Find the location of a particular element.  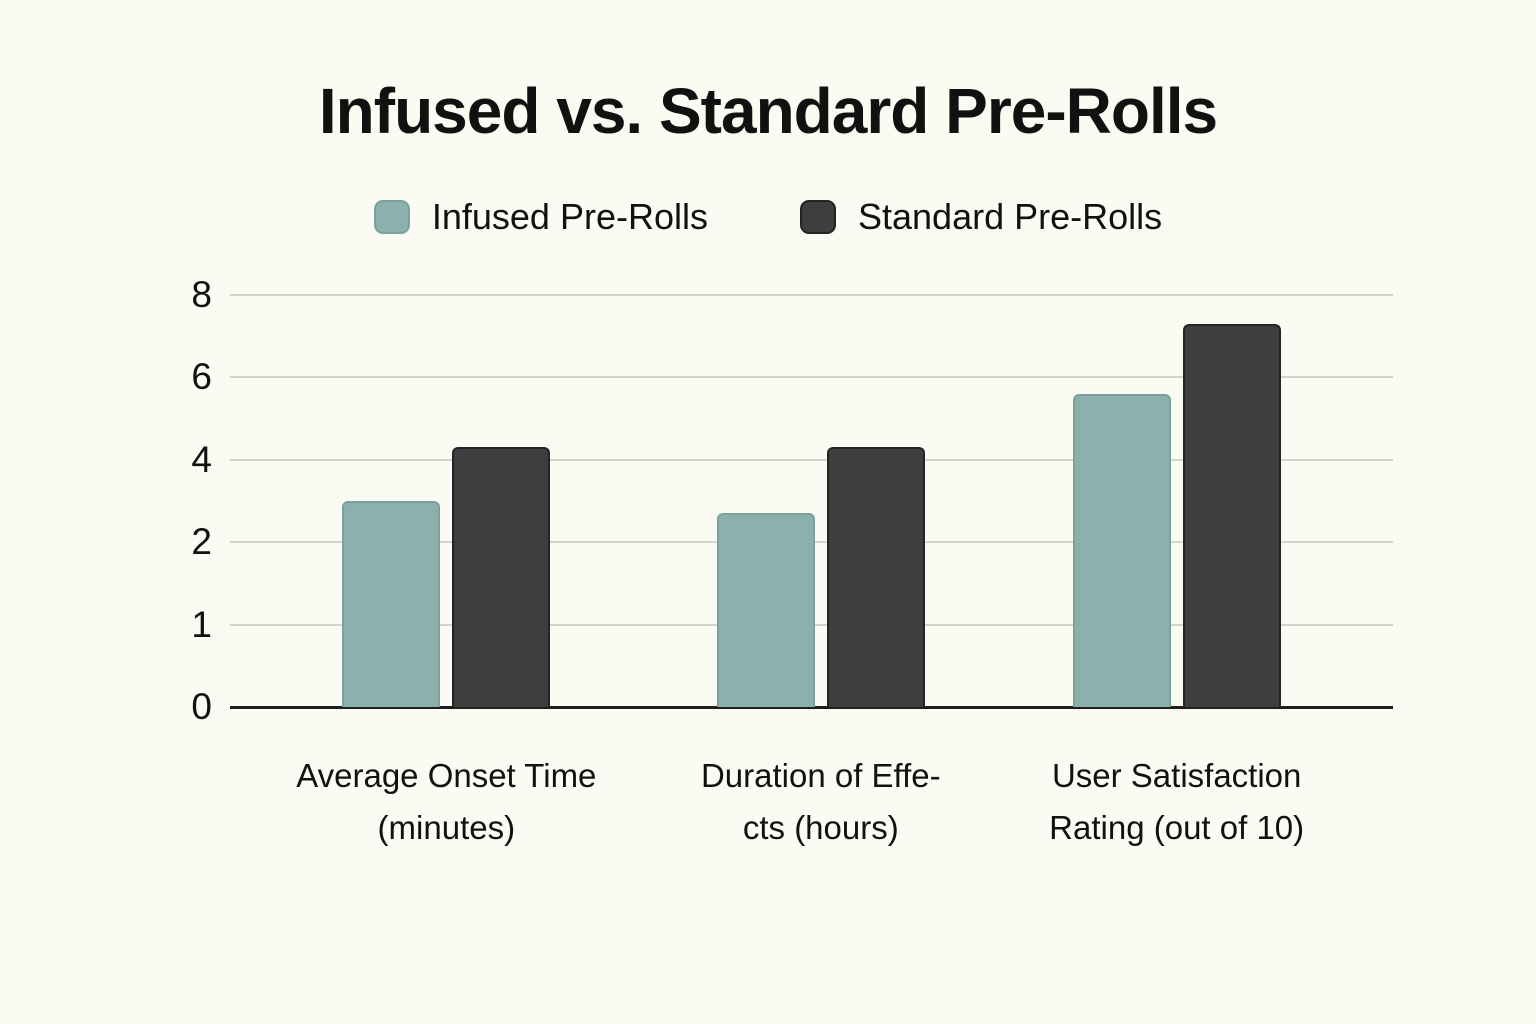

legend-item: Standard Pre-Rolls is located at coordinates (981, 217).